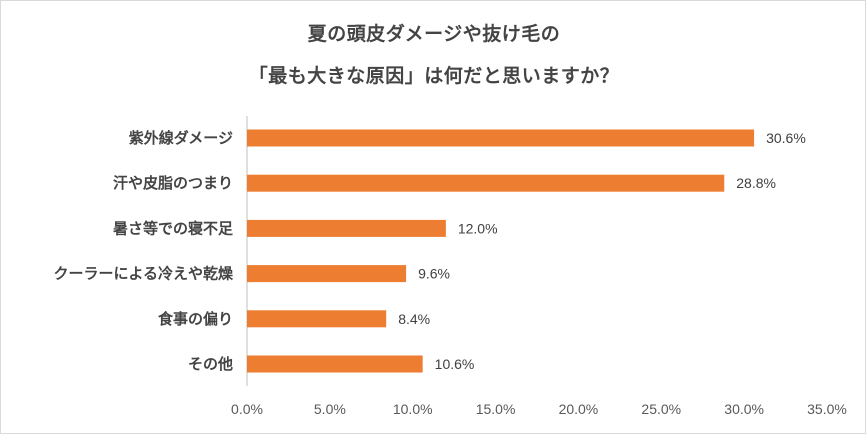 The height and width of the screenshot is (435, 866). I want to click on x-tick-label: 20.0%, so click(579, 409).